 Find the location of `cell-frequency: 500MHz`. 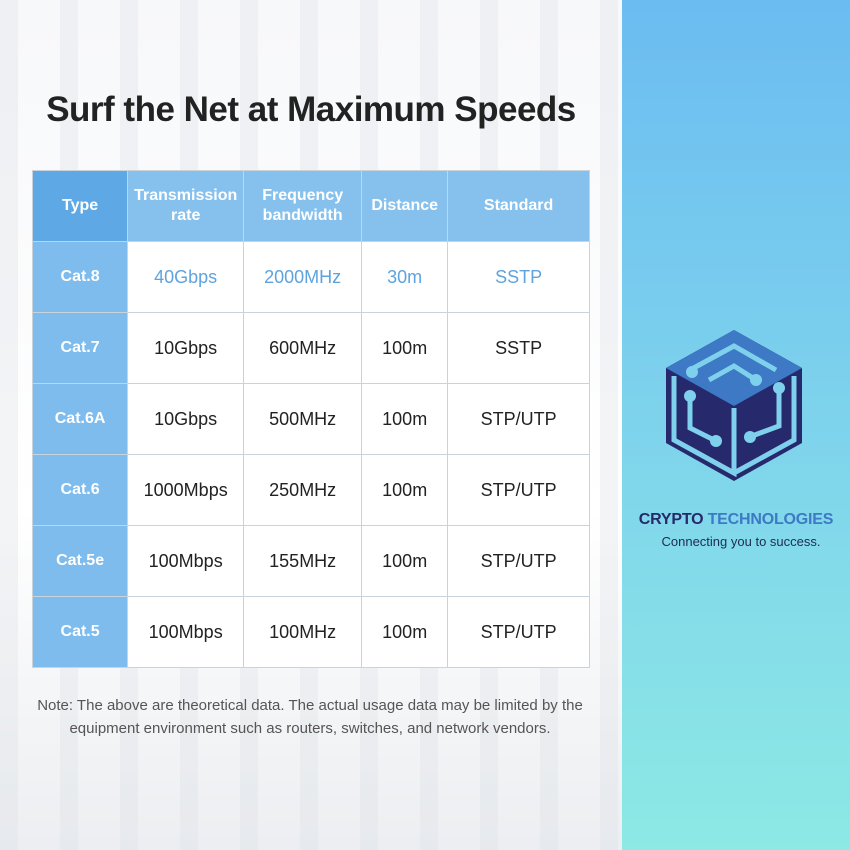

cell-frequency: 500MHz is located at coordinates (303, 419).